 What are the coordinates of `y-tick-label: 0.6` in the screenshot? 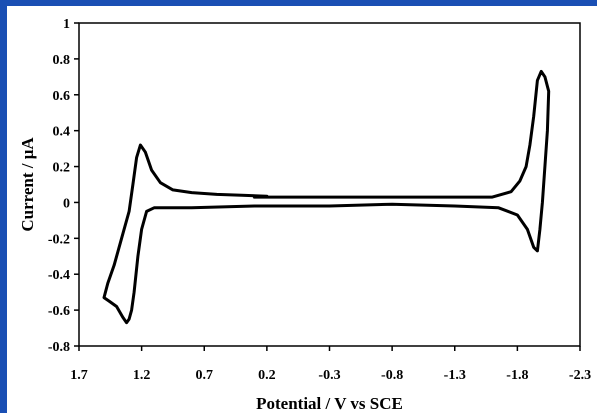 It's located at (62, 96).